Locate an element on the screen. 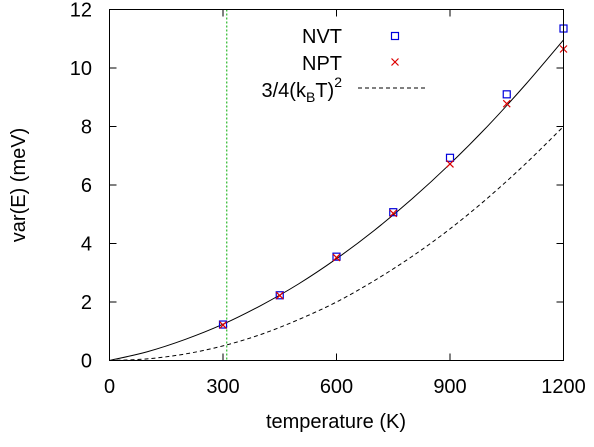 The height and width of the screenshot is (447, 594). x-tick-label-1: 300 is located at coordinates (222, 387).